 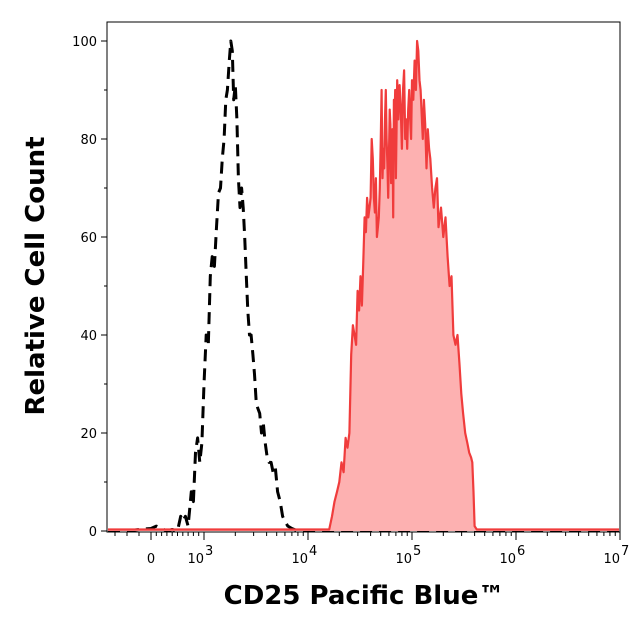 I want to click on x-tick-label-2: 10, so click(x=299, y=559).